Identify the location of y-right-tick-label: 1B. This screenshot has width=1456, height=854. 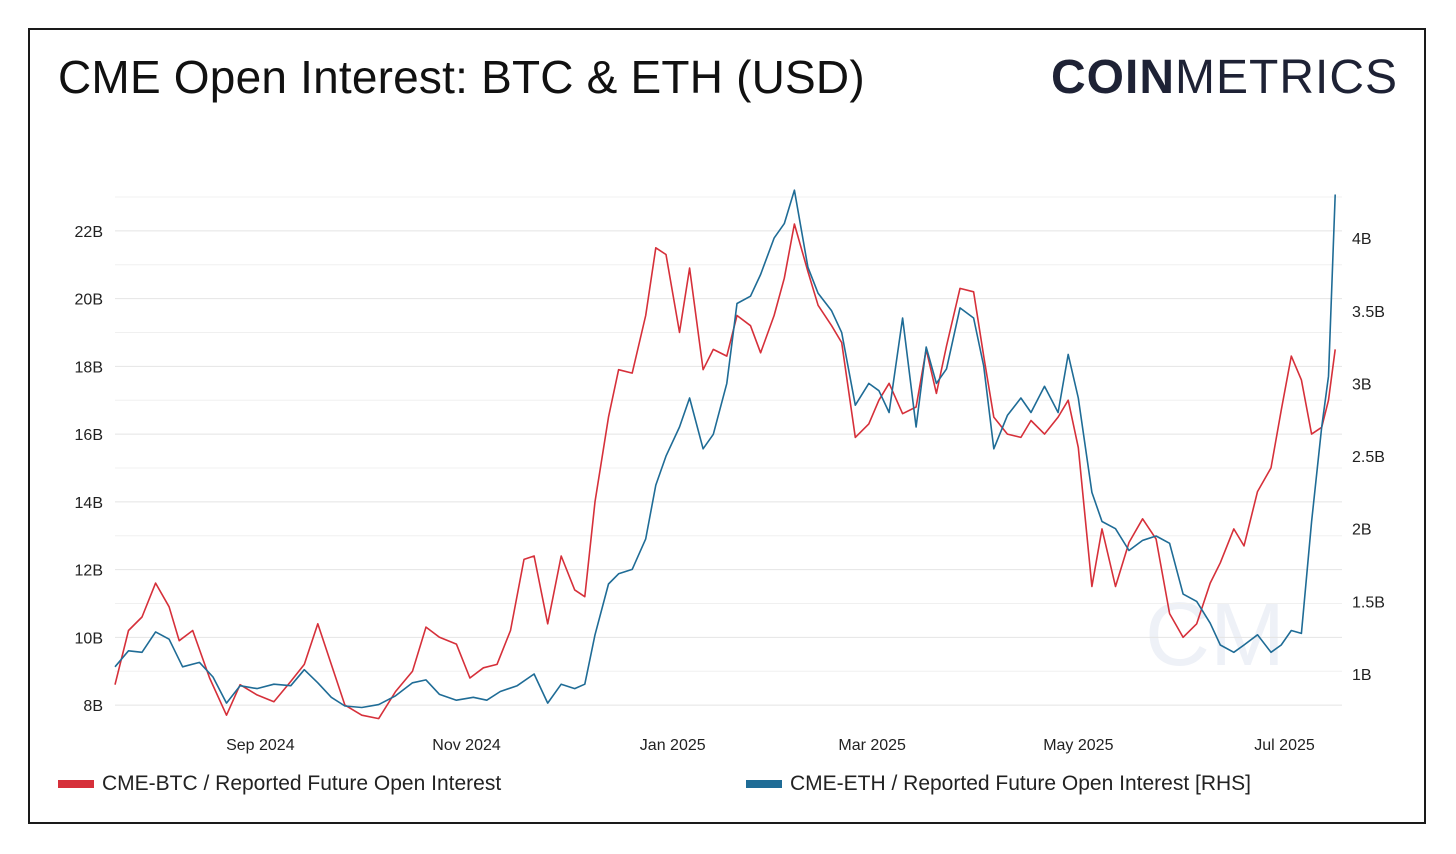
(1362, 675).